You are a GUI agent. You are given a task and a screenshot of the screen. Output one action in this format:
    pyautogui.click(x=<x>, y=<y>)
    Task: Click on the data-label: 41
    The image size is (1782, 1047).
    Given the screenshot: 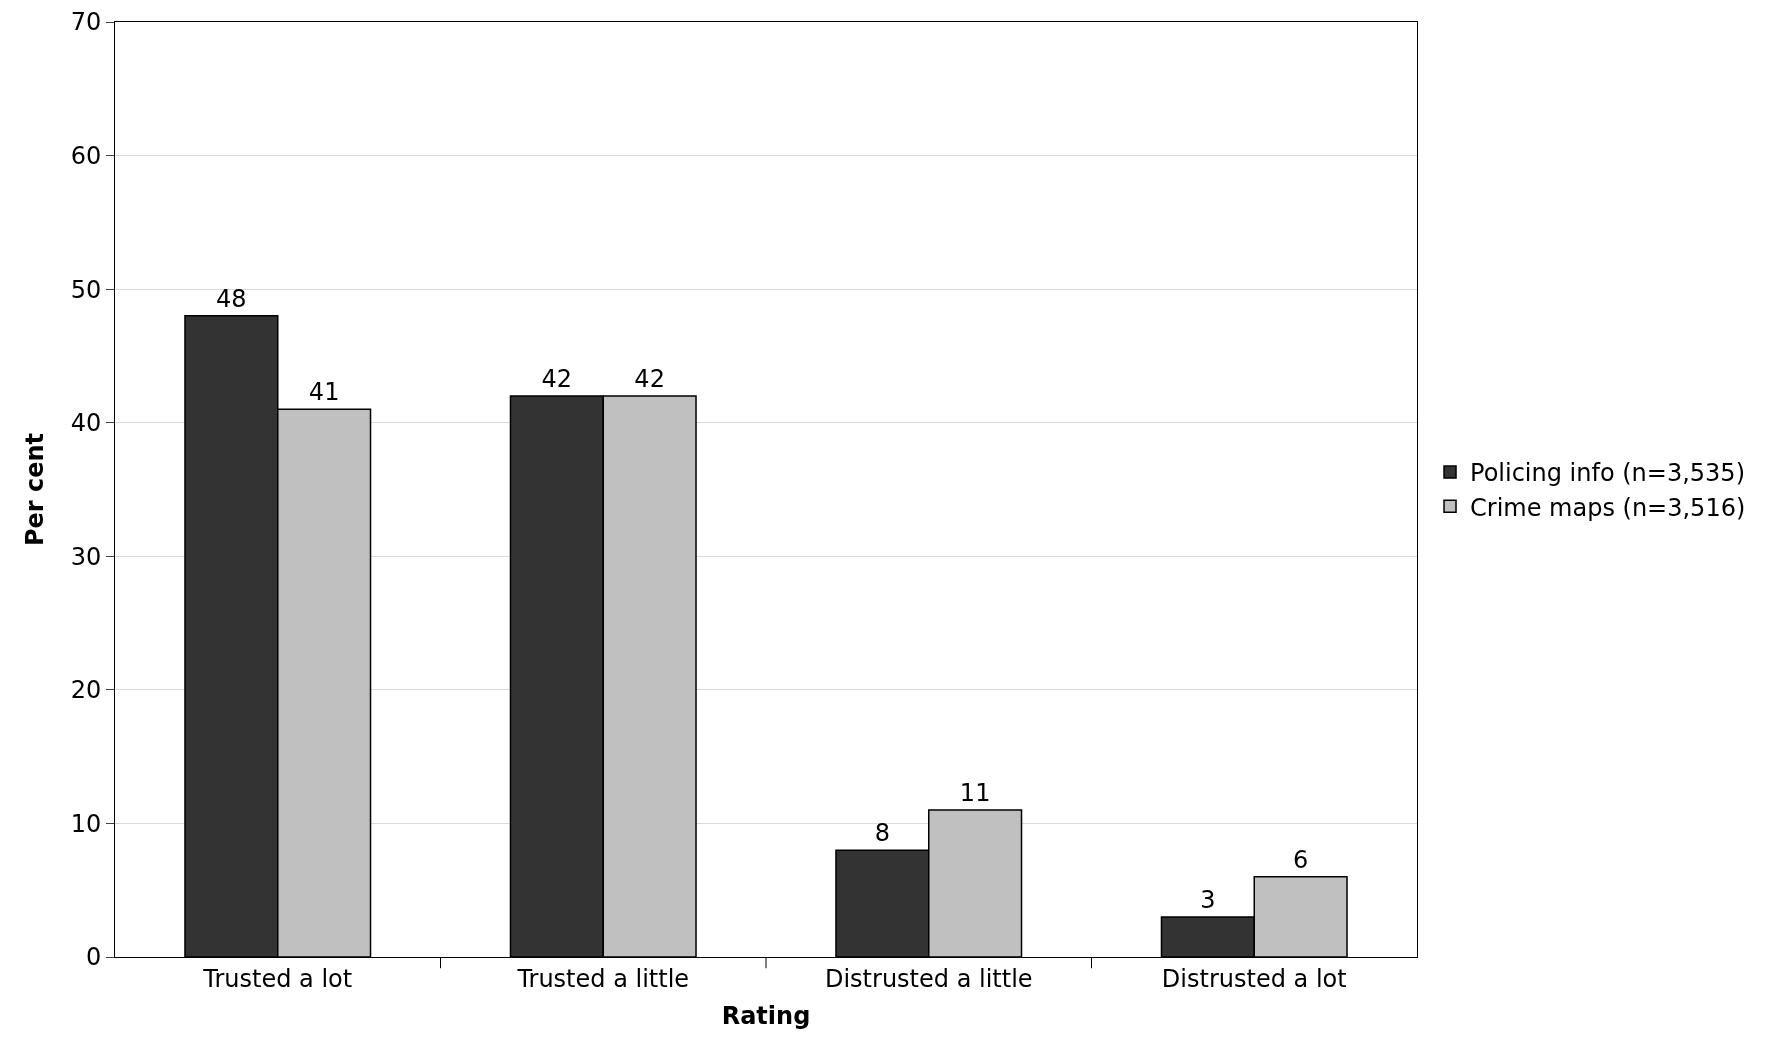 What is the action you would take?
    pyautogui.click(x=324, y=392)
    